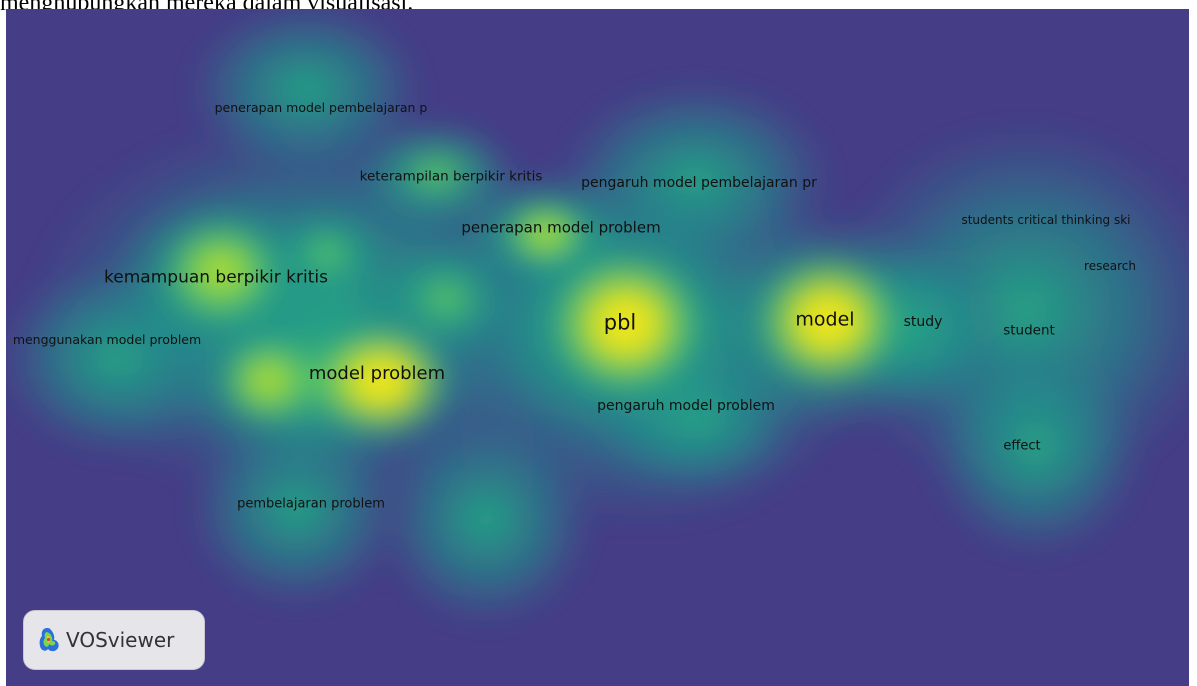 The image size is (1197, 686). What do you see at coordinates (311, 504) in the screenshot?
I see `term-pembelajaran-problem: pembelajaran problem` at bounding box center [311, 504].